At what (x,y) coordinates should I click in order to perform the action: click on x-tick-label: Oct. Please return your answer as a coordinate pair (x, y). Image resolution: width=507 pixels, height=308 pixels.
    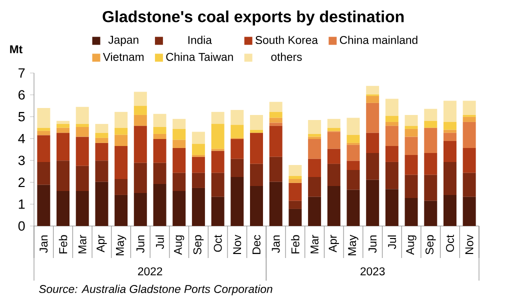
    Looking at the image, I should click on (450, 243).